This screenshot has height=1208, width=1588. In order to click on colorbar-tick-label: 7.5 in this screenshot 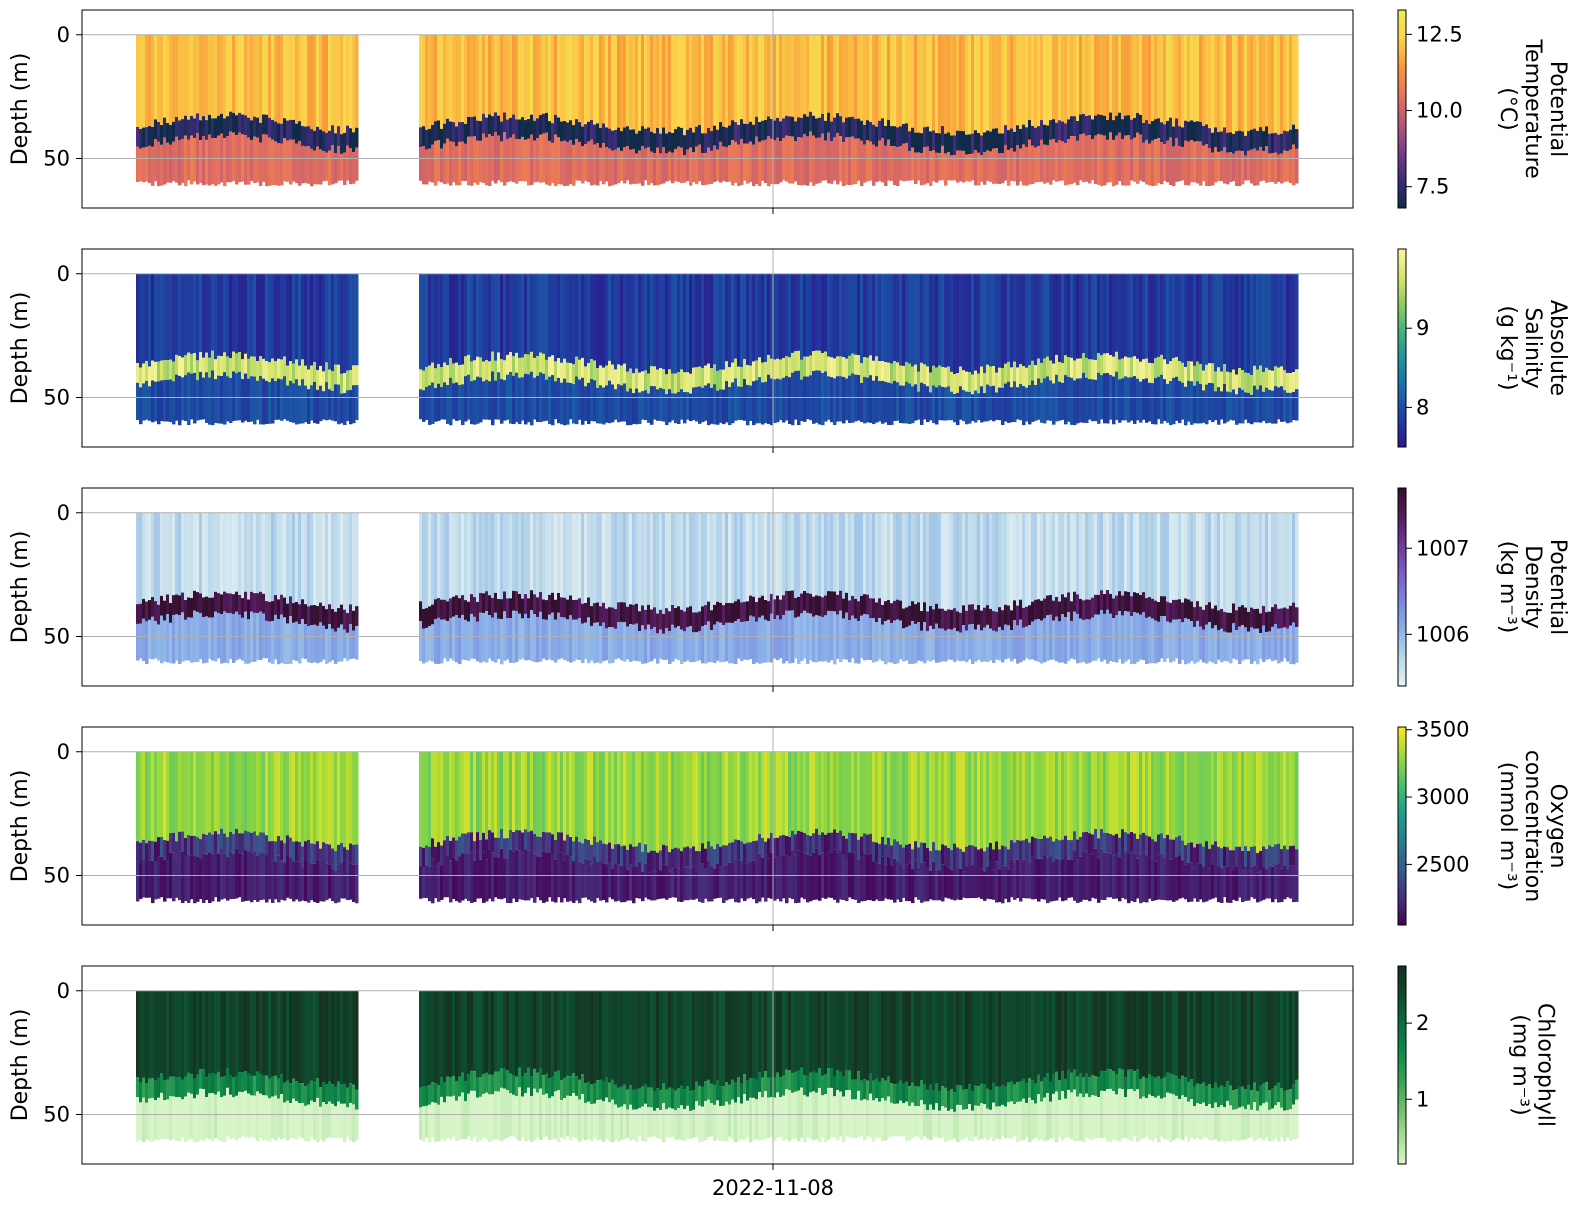, I will do `click(1432, 187)`.